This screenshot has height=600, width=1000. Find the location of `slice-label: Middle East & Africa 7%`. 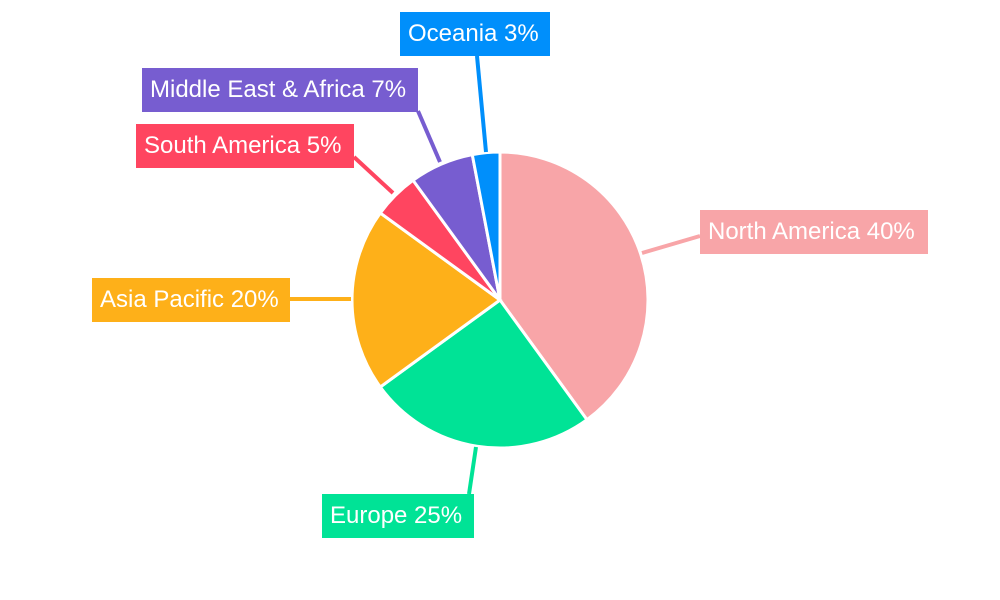

slice-label: Middle East & Africa 7% is located at coordinates (280, 90).